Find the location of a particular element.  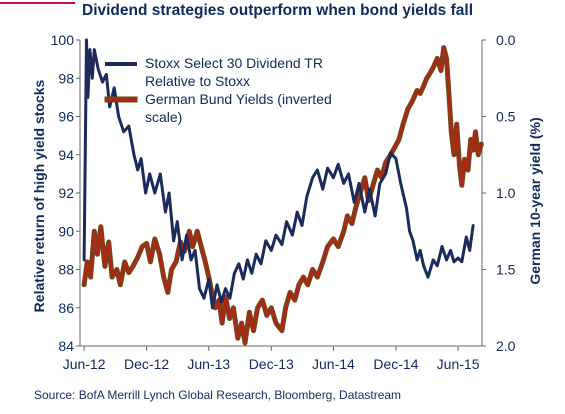

y-right-tick-label: 2.0 is located at coordinates (506, 346).